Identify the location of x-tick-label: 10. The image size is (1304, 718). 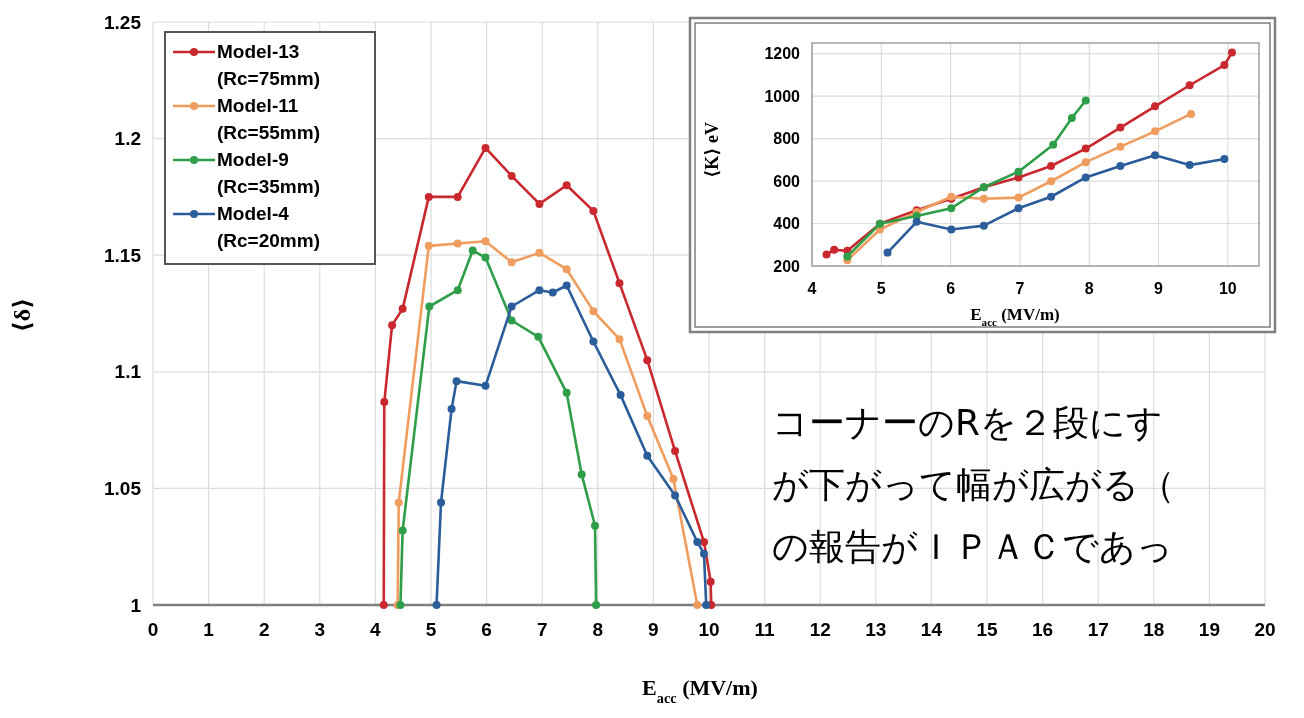
(709, 629).